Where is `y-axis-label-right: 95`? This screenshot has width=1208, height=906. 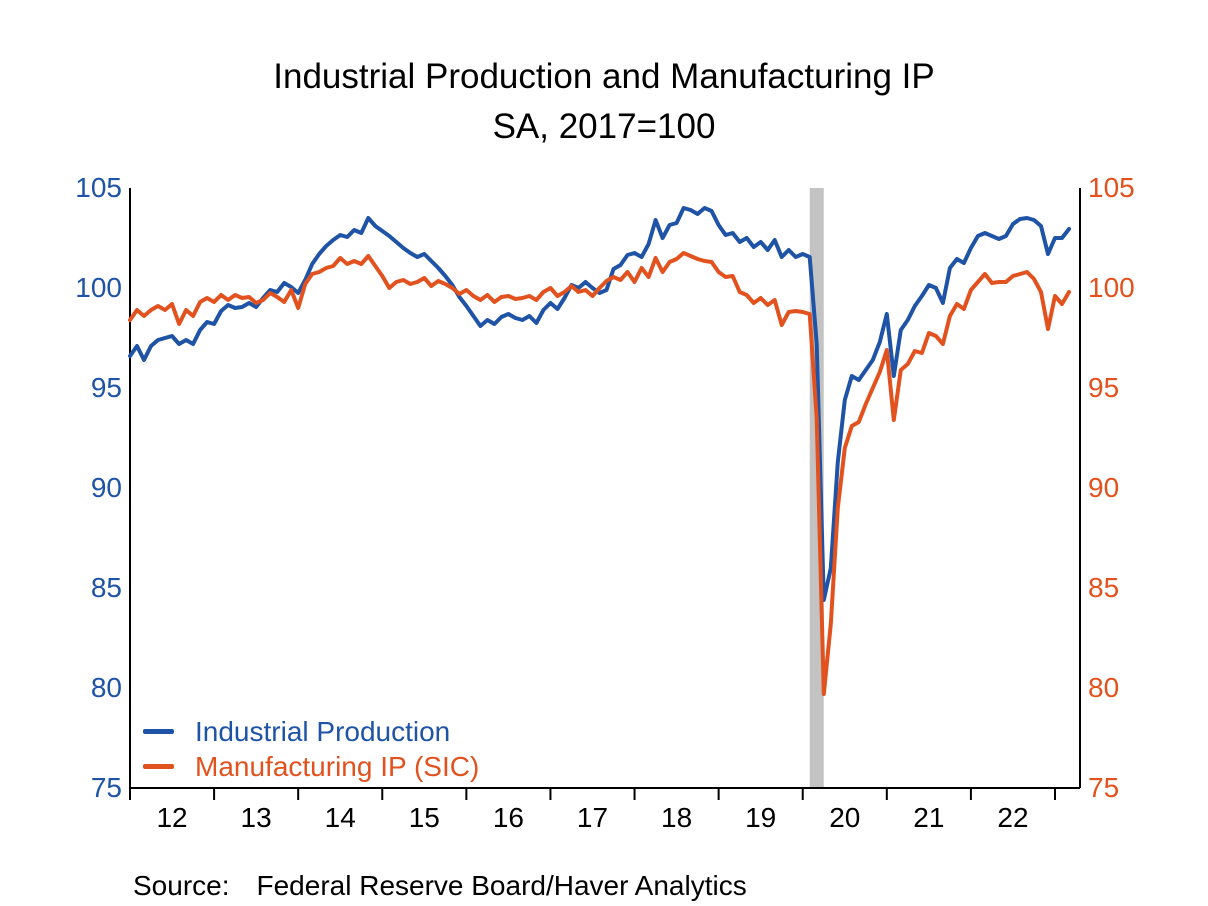
y-axis-label-right: 95 is located at coordinates (1104, 387).